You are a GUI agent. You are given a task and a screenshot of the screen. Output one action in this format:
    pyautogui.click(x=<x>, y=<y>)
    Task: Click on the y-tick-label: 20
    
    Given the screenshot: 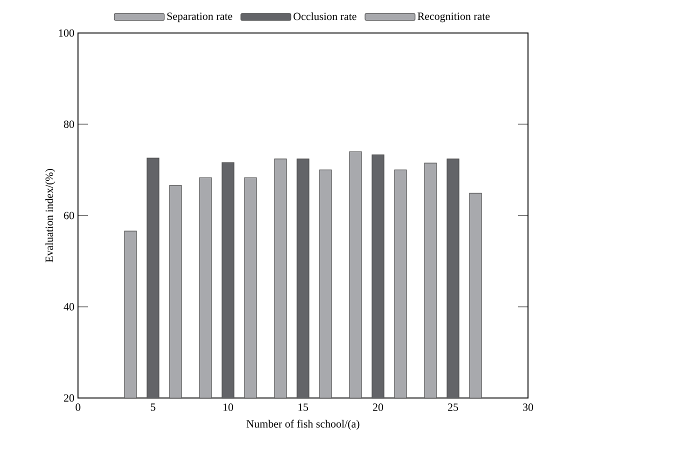 What is the action you would take?
    pyautogui.click(x=69, y=398)
    